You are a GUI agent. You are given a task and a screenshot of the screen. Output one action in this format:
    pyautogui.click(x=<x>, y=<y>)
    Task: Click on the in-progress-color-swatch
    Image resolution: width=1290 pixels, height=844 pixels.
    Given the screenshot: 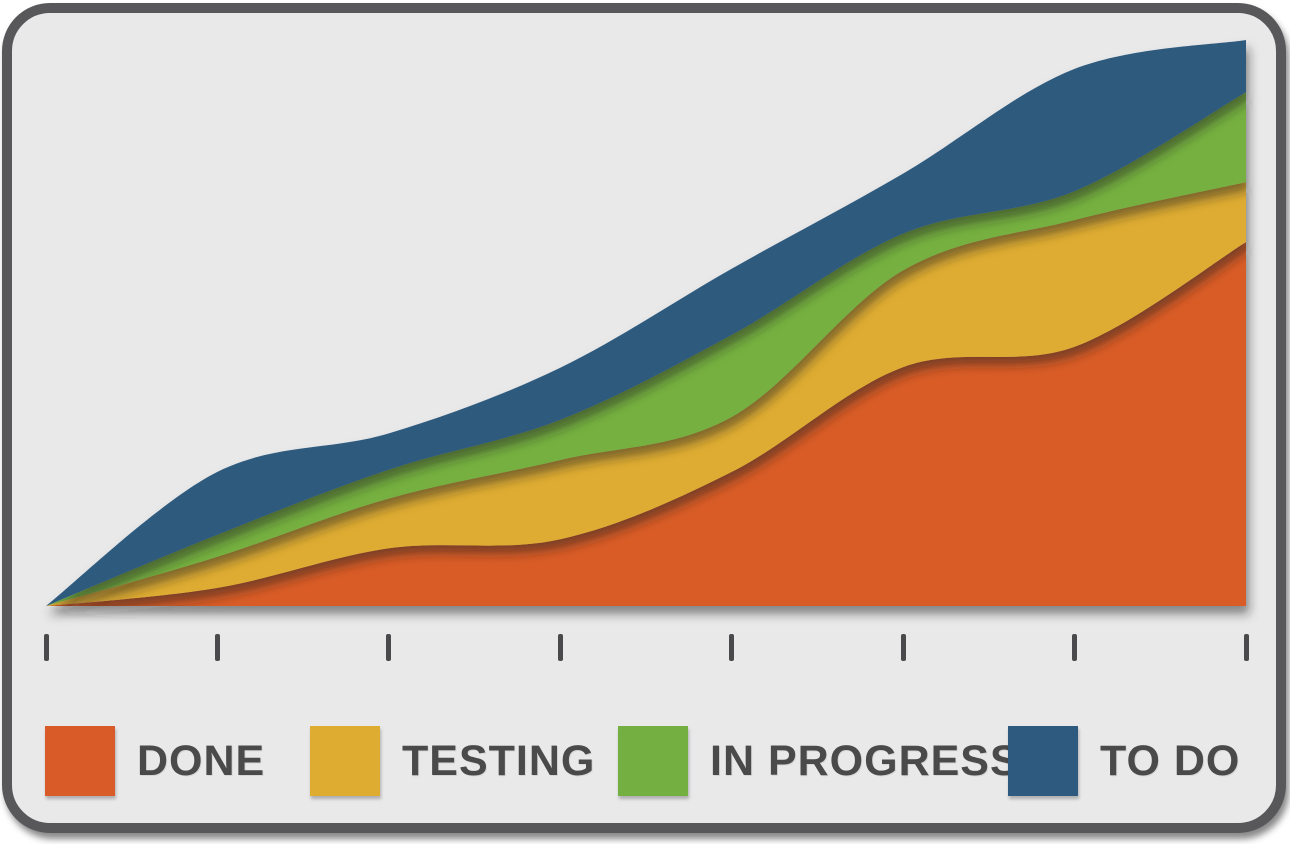 What is the action you would take?
    pyautogui.click(x=653, y=761)
    